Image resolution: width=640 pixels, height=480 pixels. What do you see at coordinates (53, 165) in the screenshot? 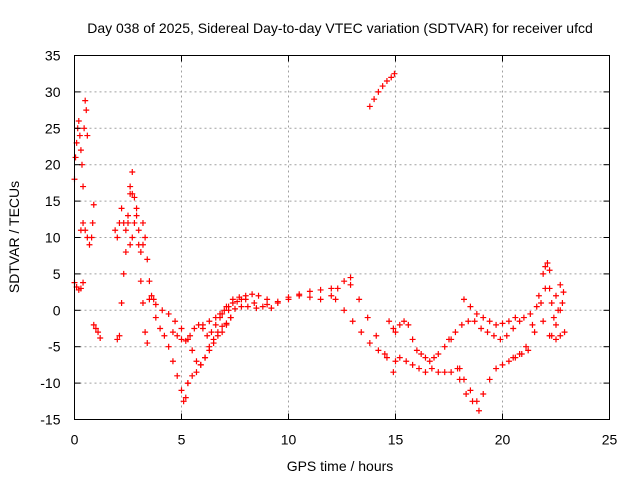
I see `y-tick-label: 20` at bounding box center [53, 165].